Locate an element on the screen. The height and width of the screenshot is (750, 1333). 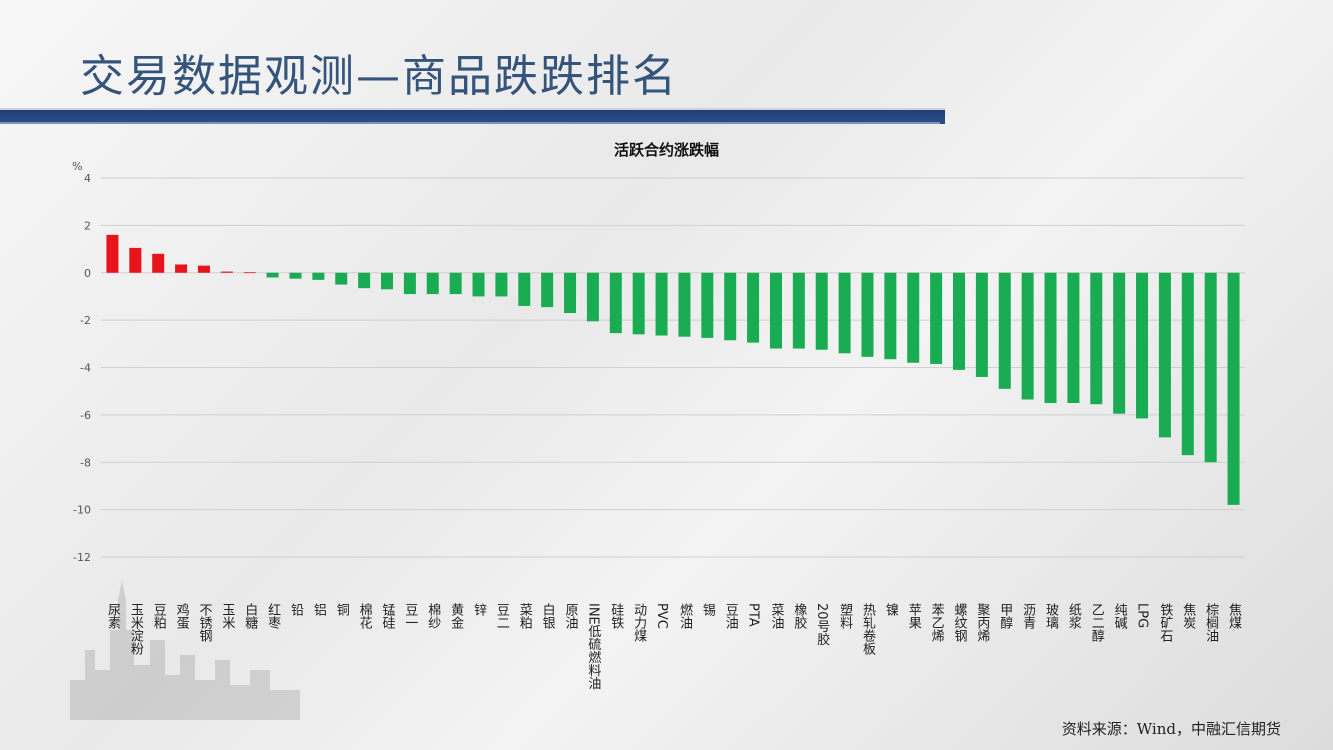
x-tick-label: 铝 is located at coordinates (319, 609).